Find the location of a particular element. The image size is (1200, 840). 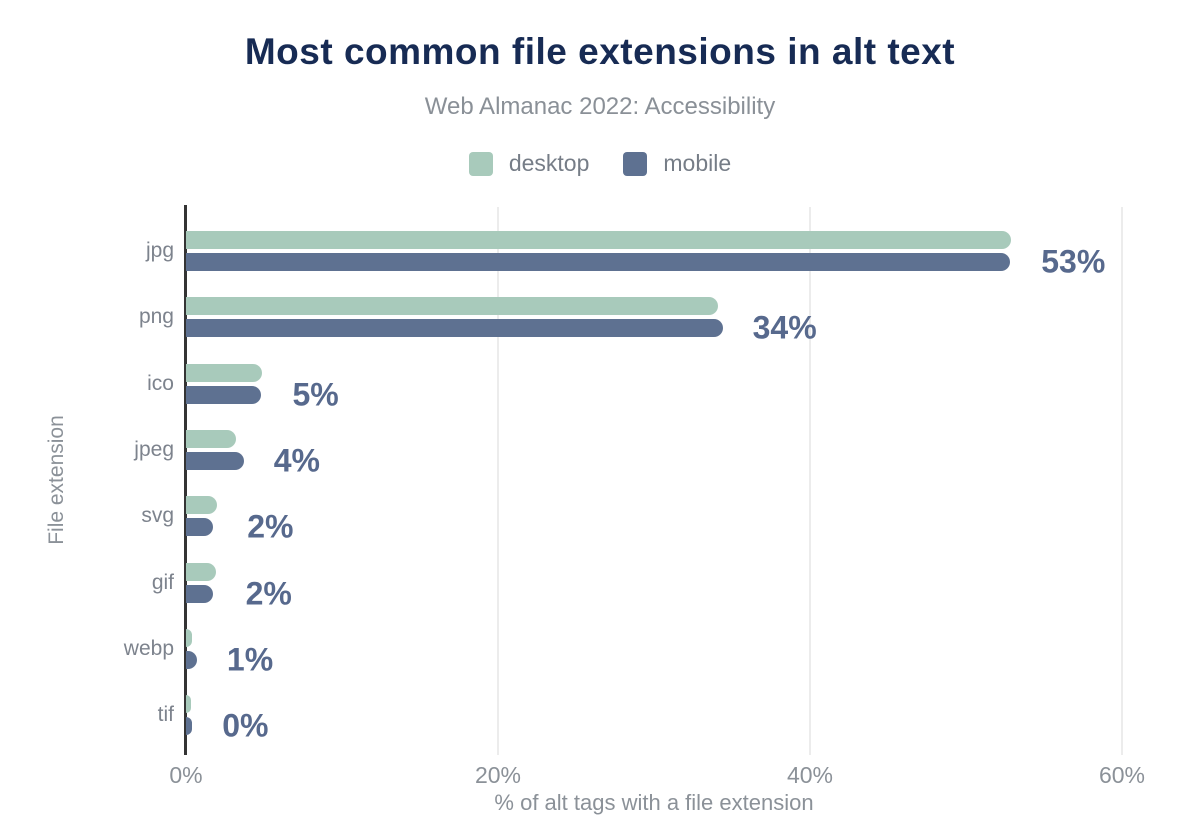

legend-item-desktop: desktop is located at coordinates (529, 163).